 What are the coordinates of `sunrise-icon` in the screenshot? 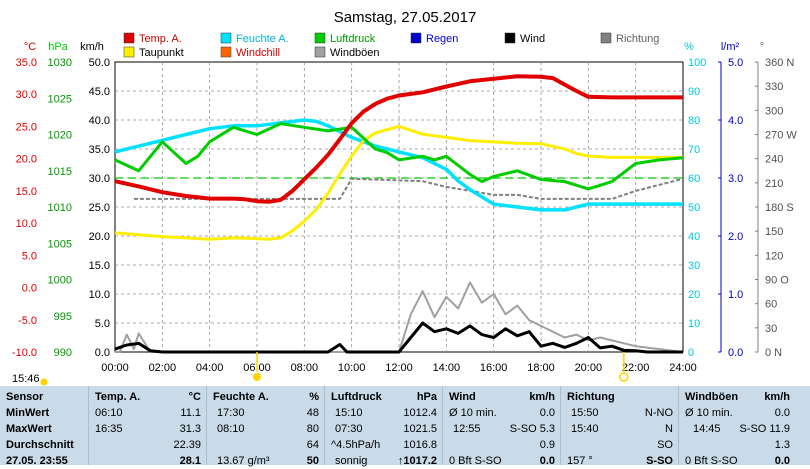 It's located at (257, 377).